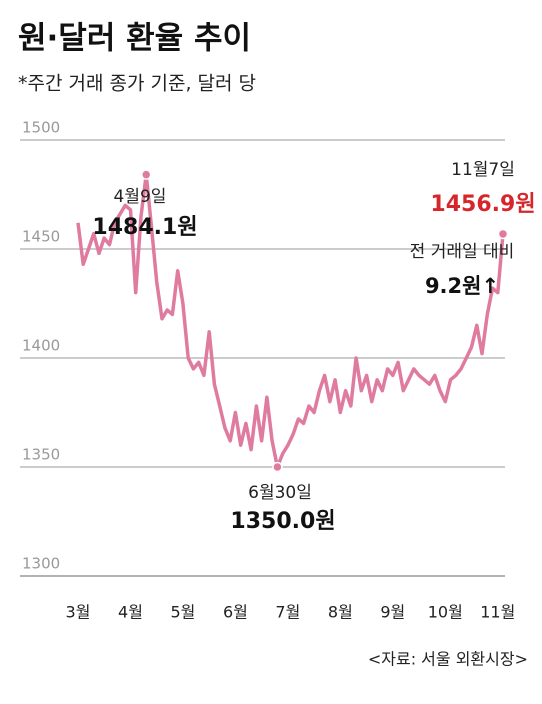 The height and width of the screenshot is (704, 542). I want to click on annotation: 4월9일, so click(140, 197).